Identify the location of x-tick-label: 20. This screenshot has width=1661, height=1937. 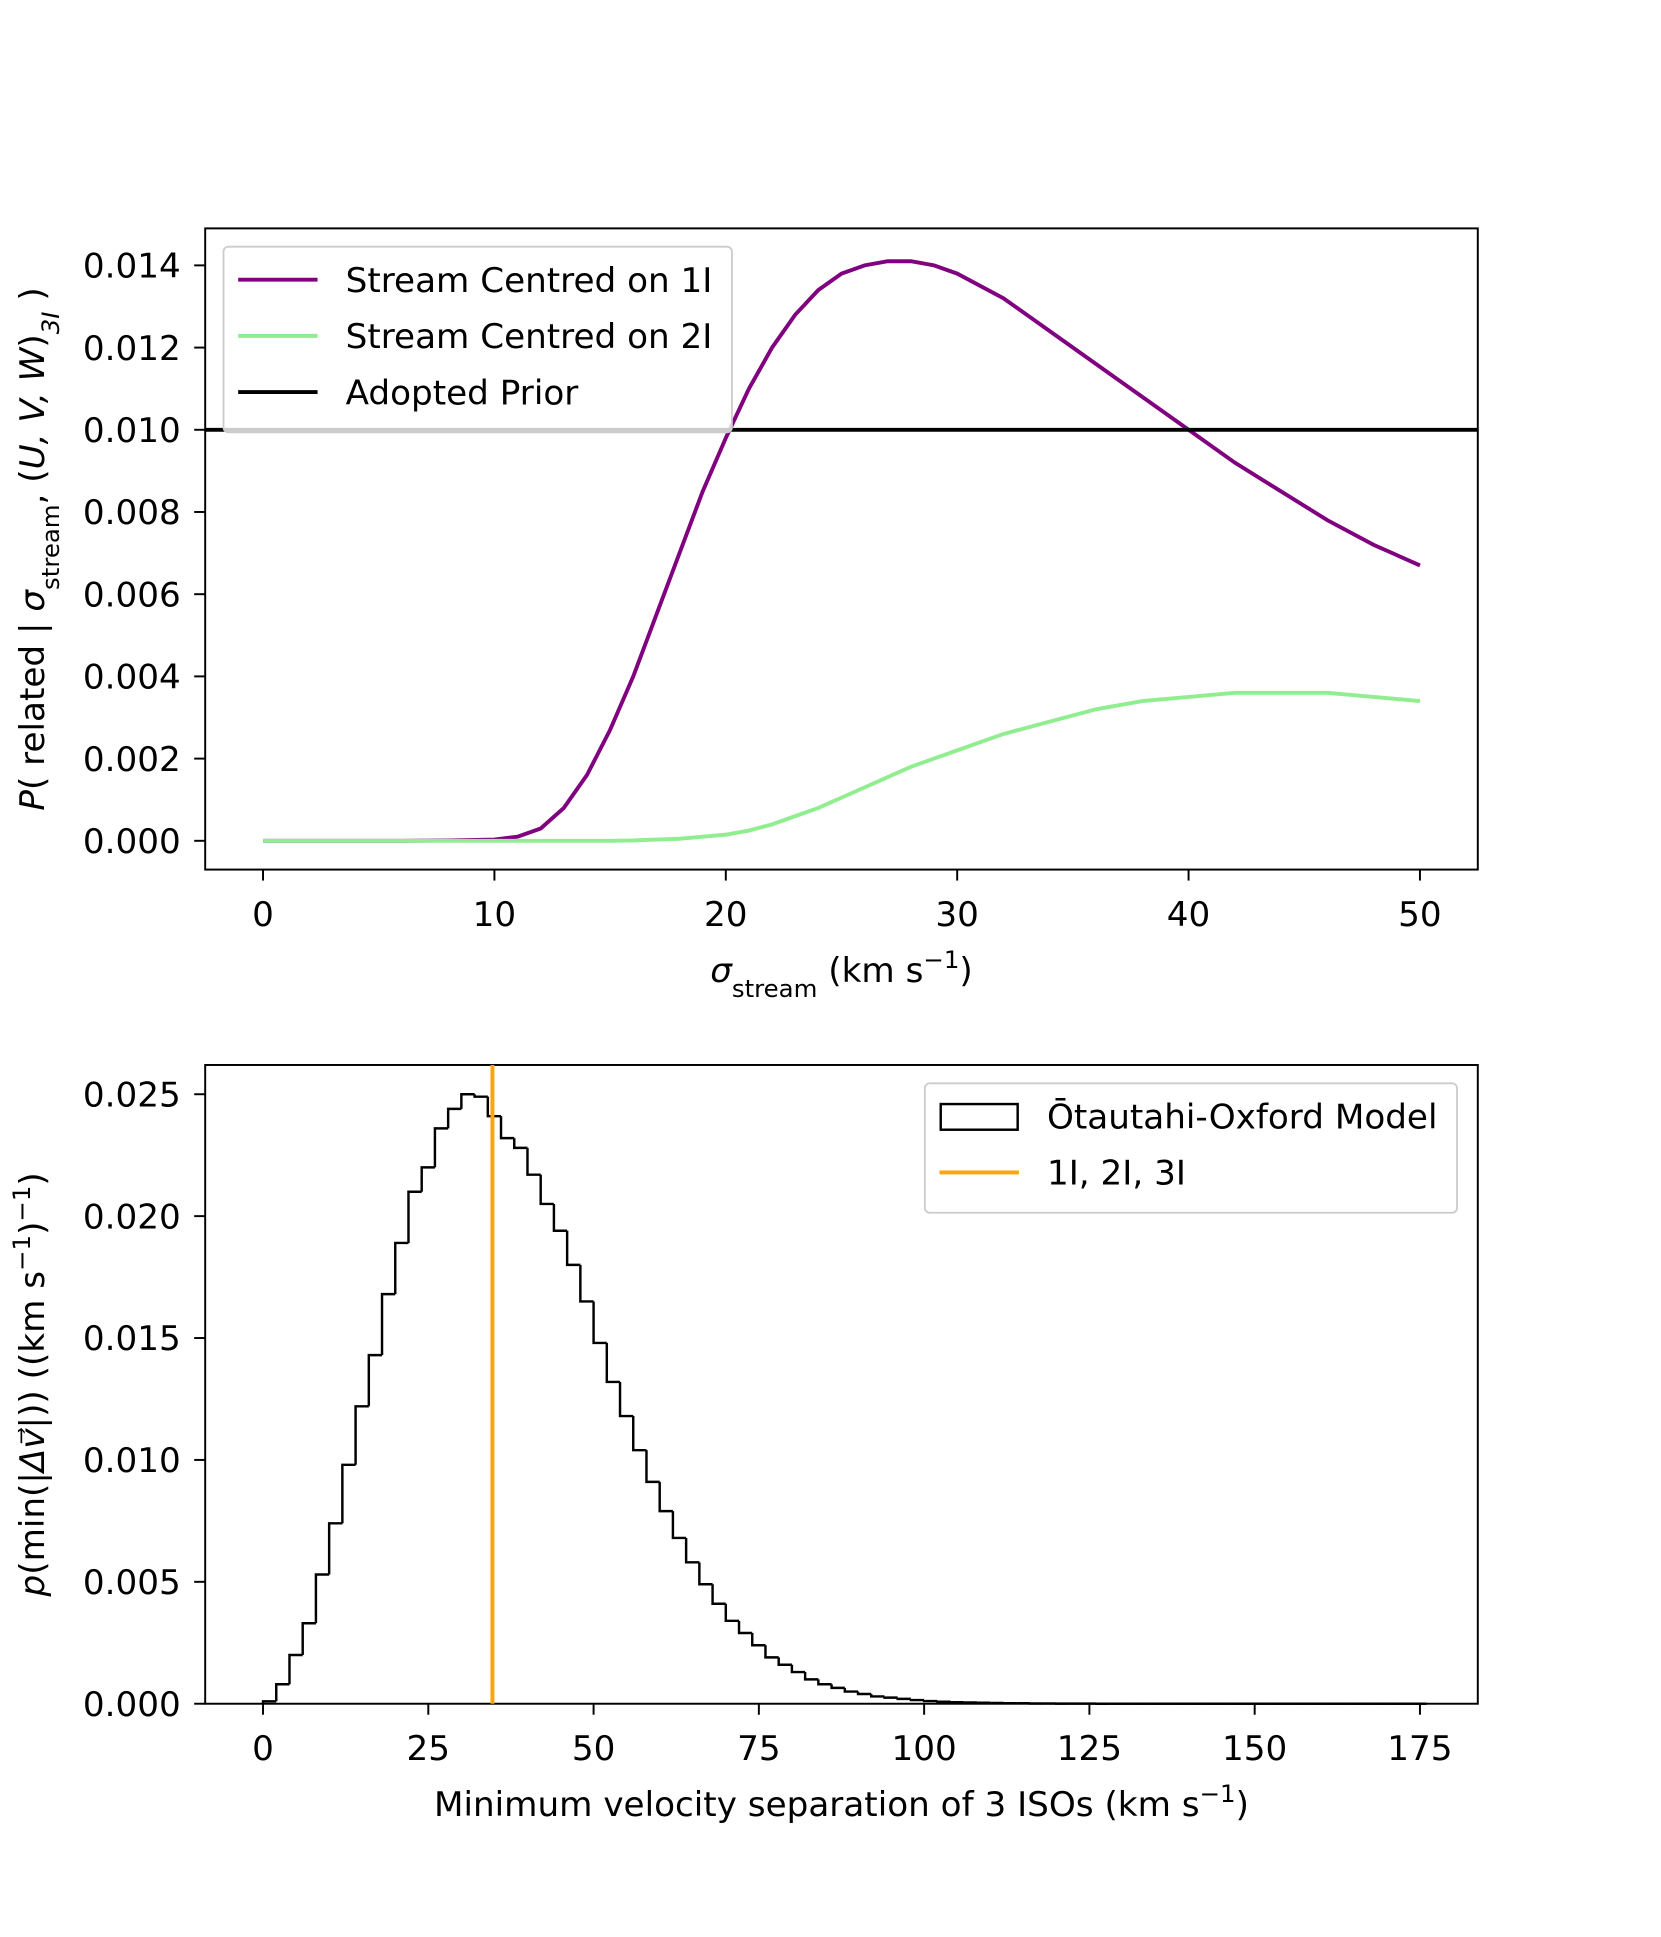
(726, 915).